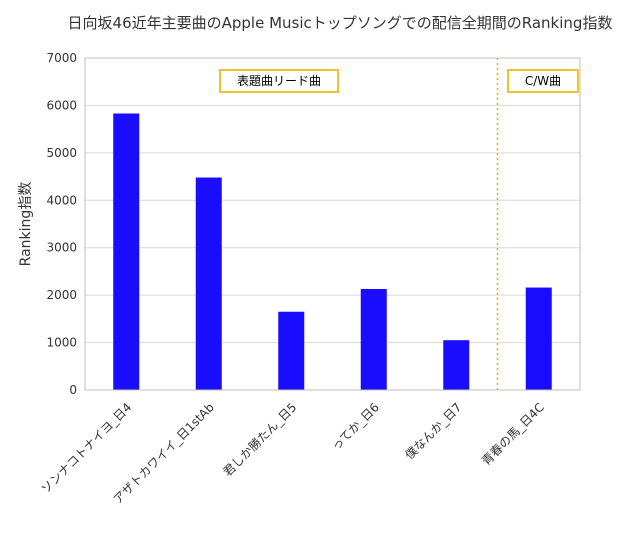 The width and height of the screenshot is (640, 534). What do you see at coordinates (61, 224) in the screenshot?
I see `y-tick-labels: 0 1000 2000 3000 4000 5000 6000 7000` at bounding box center [61, 224].